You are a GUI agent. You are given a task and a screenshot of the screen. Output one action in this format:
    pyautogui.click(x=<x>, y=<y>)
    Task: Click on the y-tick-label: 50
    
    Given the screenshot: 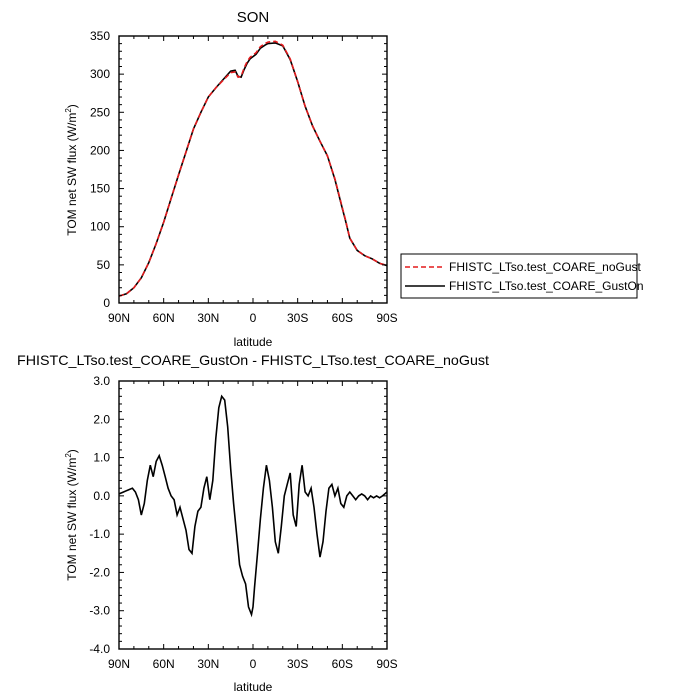 What is the action you would take?
    pyautogui.click(x=104, y=265)
    